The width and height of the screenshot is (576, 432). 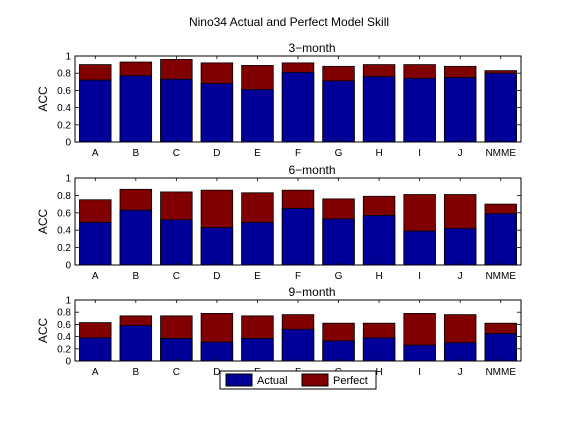 I want to click on legend-swatch-actual, so click(x=239, y=380).